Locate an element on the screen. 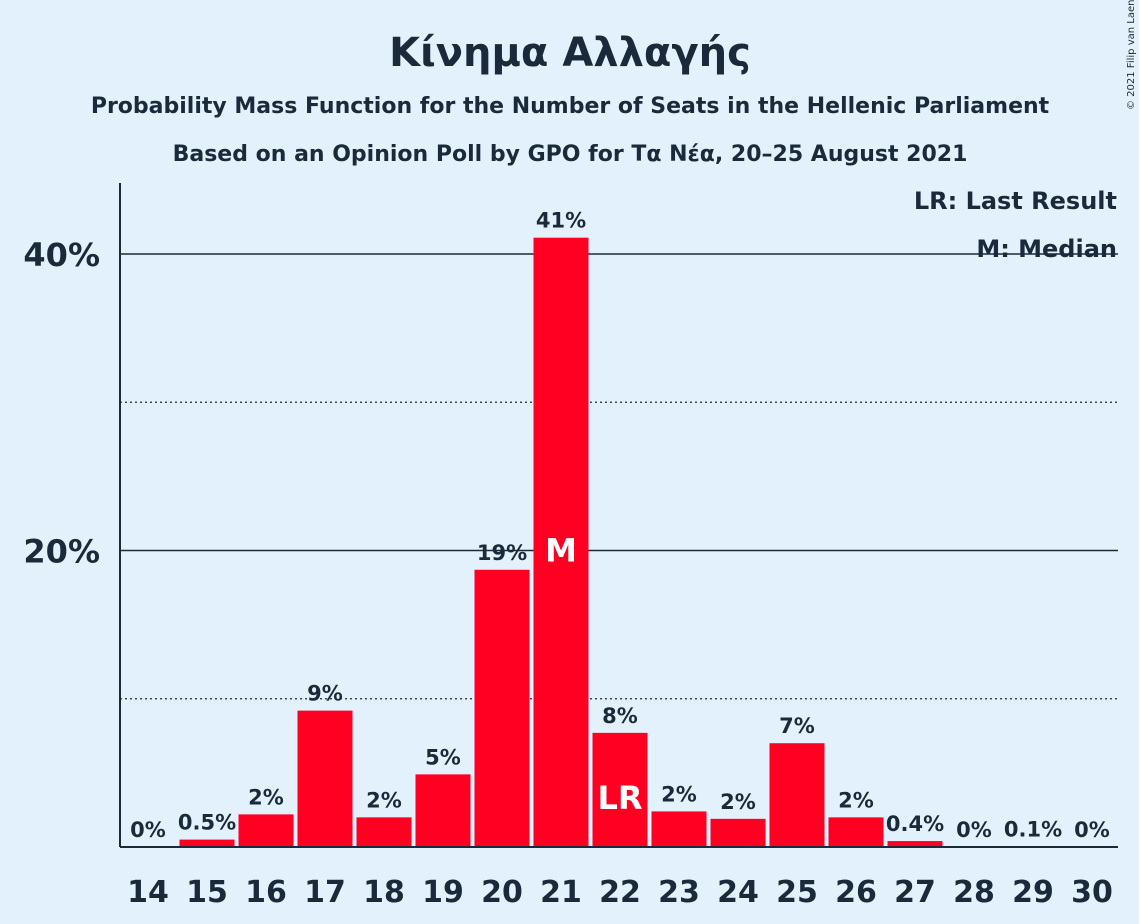 This screenshot has height=924, width=1139. data-label-25: 7% is located at coordinates (797, 726).